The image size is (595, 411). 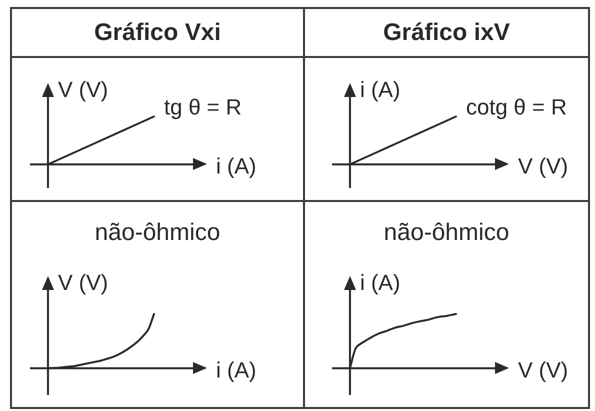 I want to click on annotation: tg θ = R, so click(x=203, y=107).